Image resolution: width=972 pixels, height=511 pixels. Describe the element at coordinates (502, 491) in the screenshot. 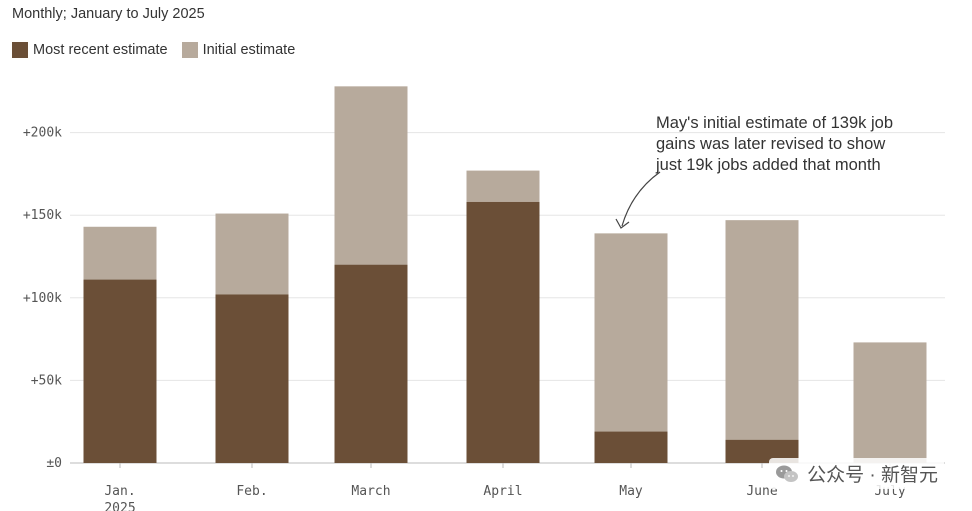

I see `x-tick-label: April` at that location.